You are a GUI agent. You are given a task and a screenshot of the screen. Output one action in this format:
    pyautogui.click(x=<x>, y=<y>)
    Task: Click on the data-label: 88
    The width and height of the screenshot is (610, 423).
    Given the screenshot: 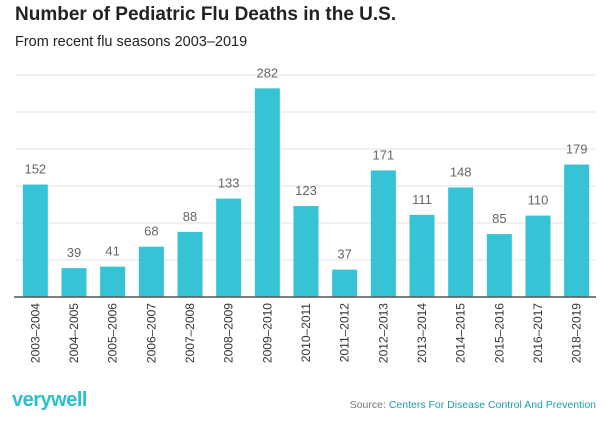 What is the action you would take?
    pyautogui.click(x=190, y=216)
    